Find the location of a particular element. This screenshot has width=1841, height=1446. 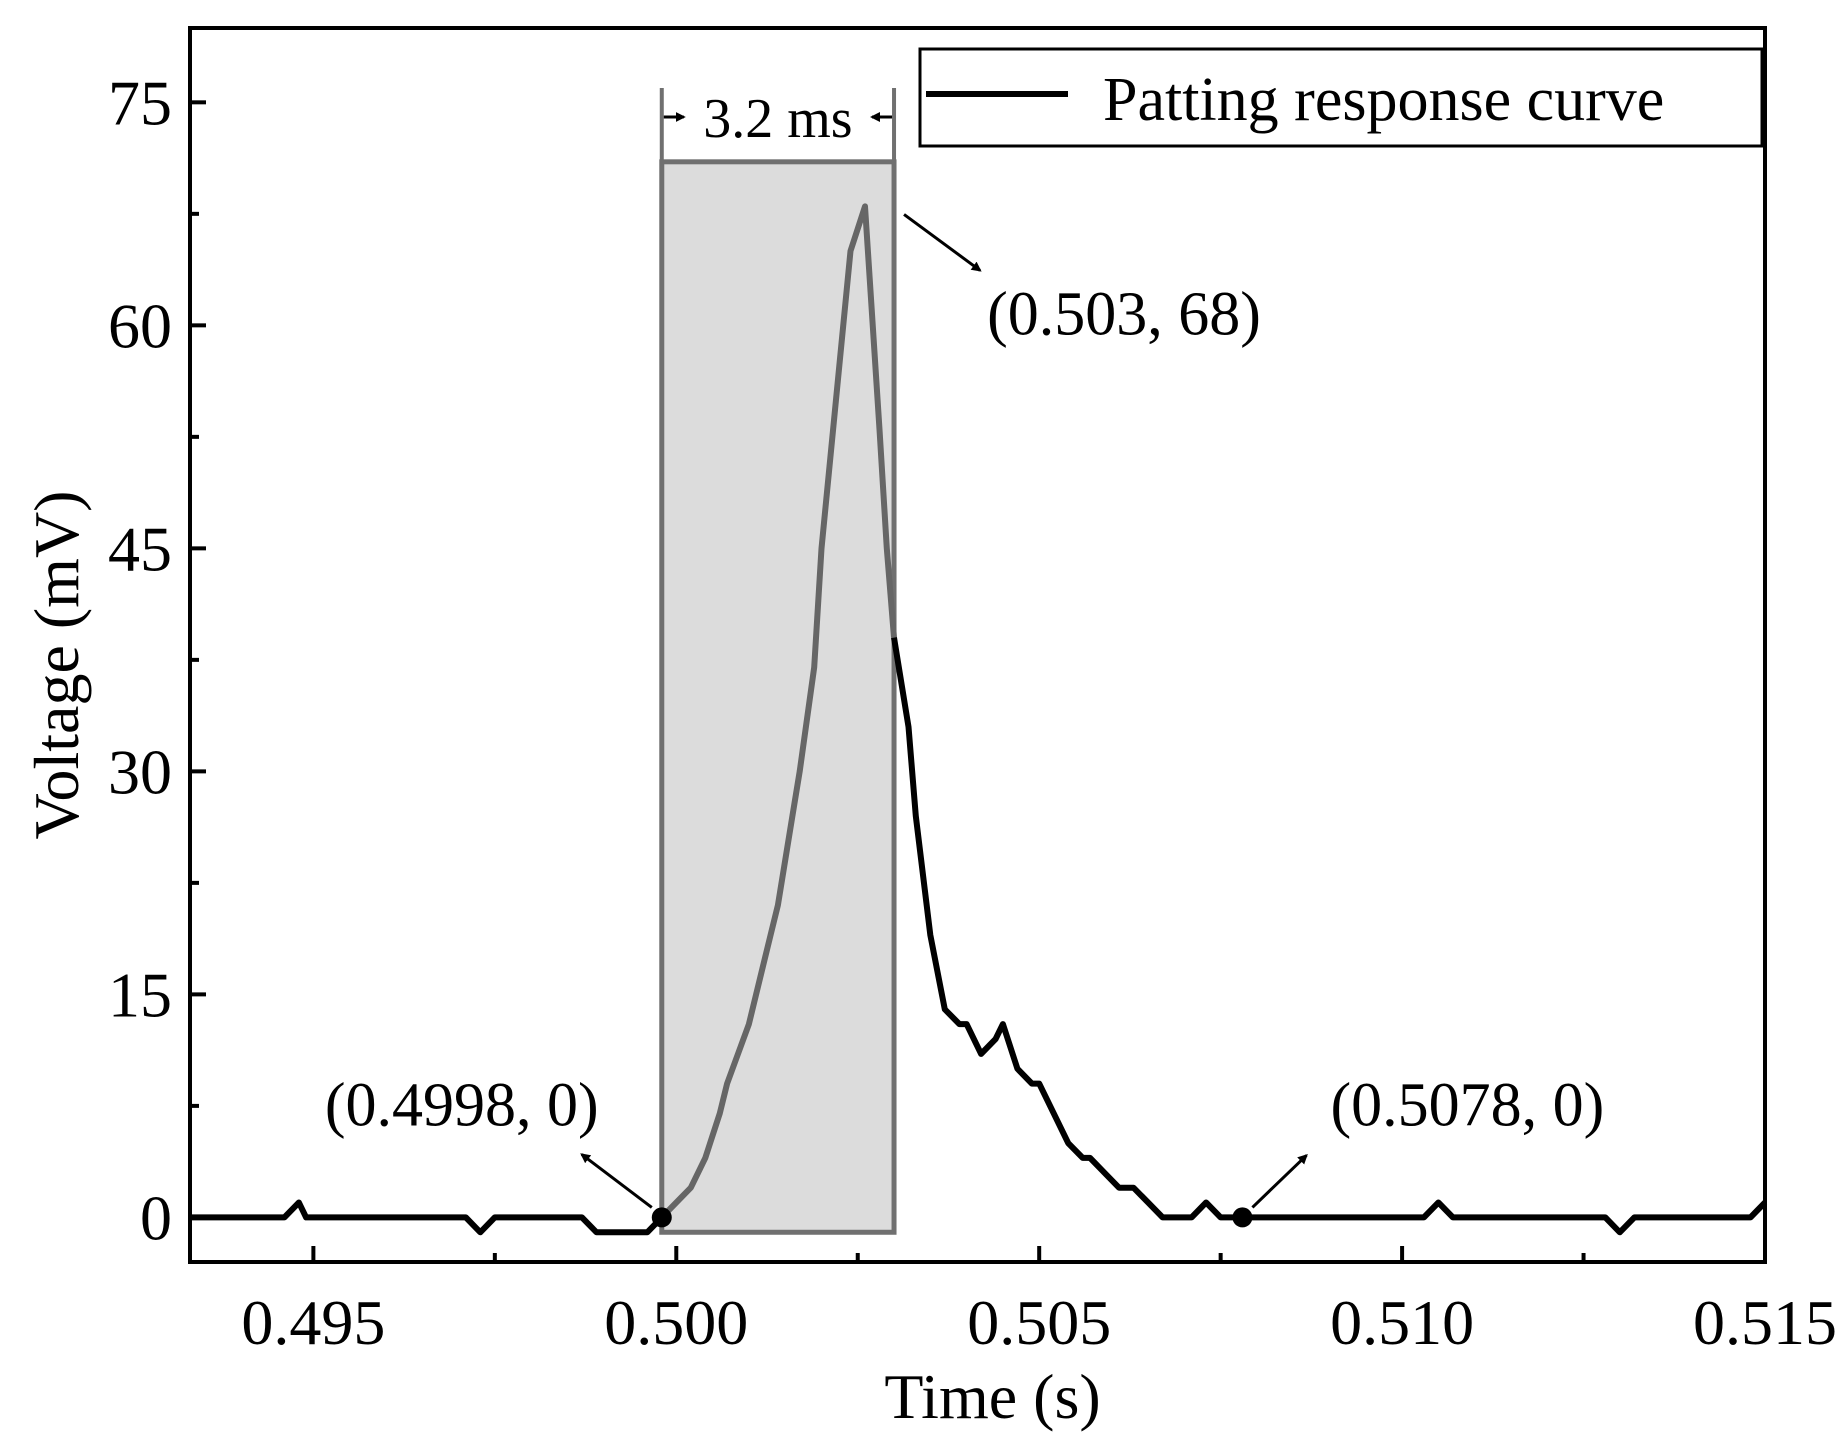

x-tick-label: 0.505 is located at coordinates (1039, 1322).